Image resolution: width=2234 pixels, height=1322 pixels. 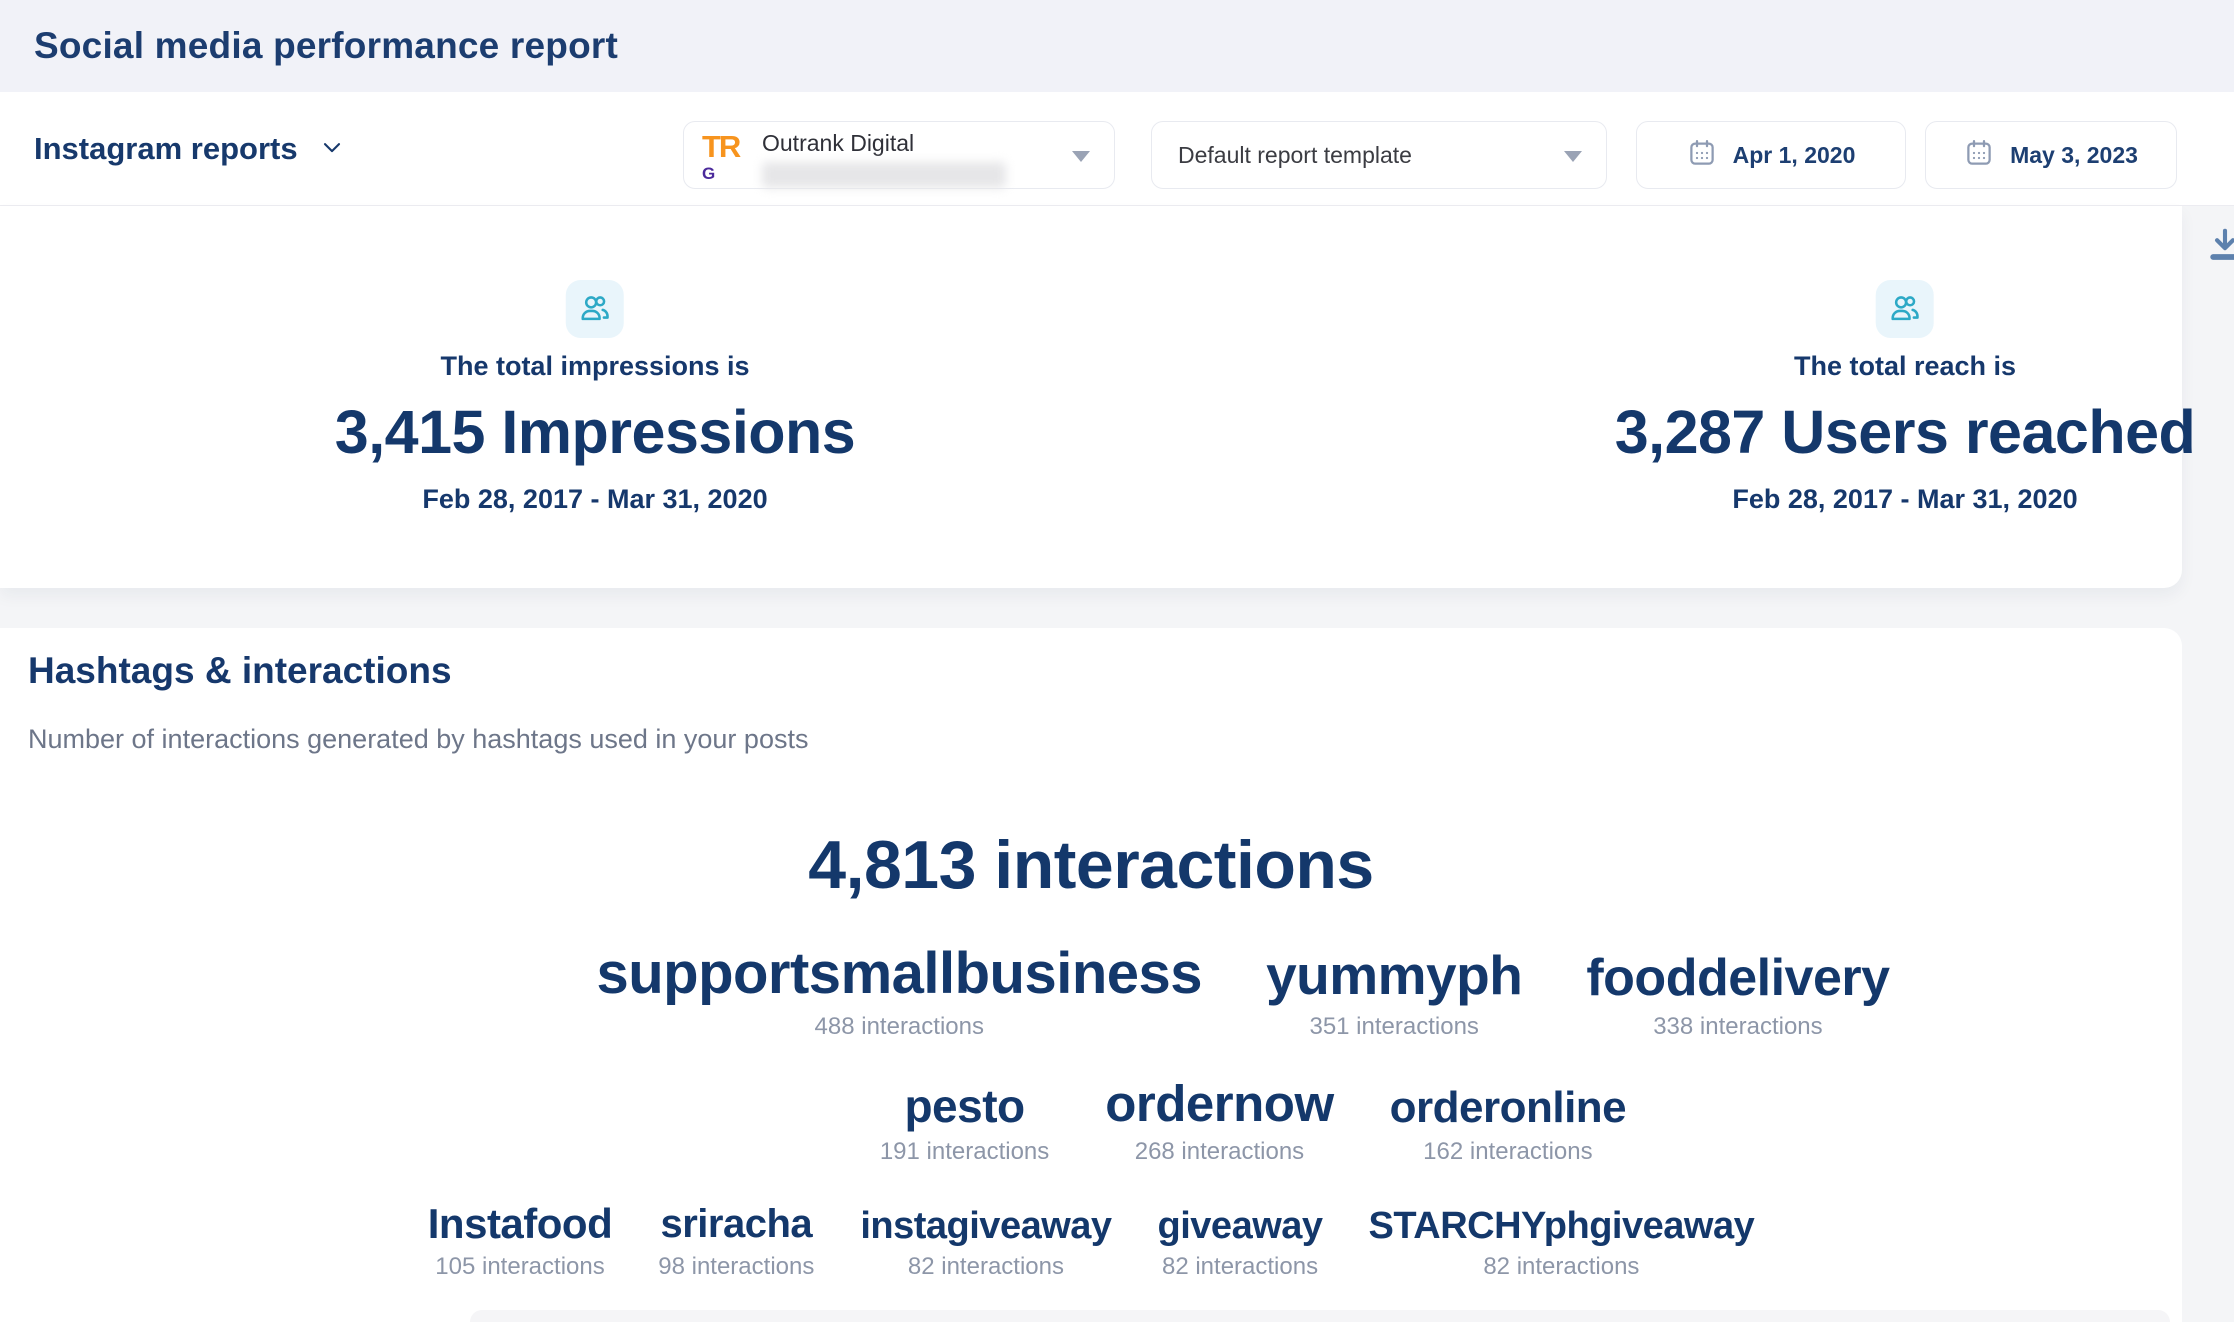 I want to click on template-selector-value: Default report template, so click(x=1295, y=155).